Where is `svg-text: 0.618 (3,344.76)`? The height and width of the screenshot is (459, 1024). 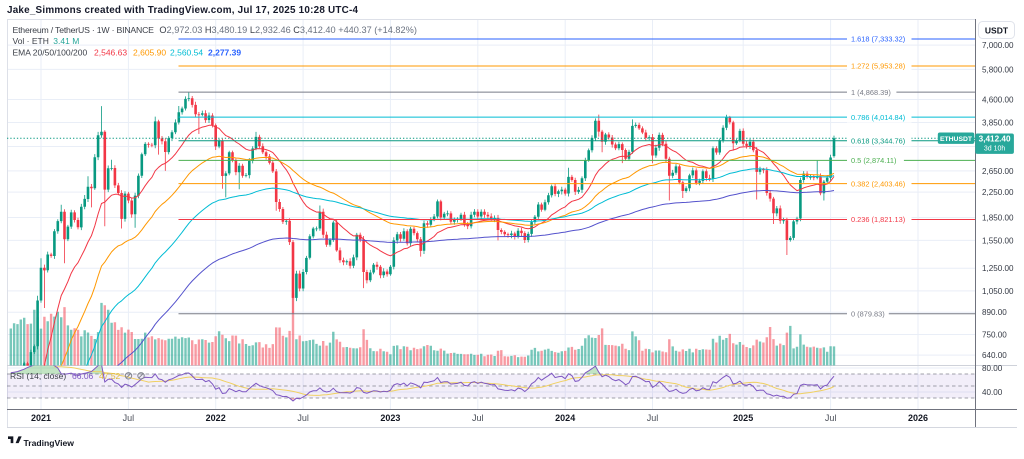 svg-text: 0.618 (3,344.76) is located at coordinates (878, 141).